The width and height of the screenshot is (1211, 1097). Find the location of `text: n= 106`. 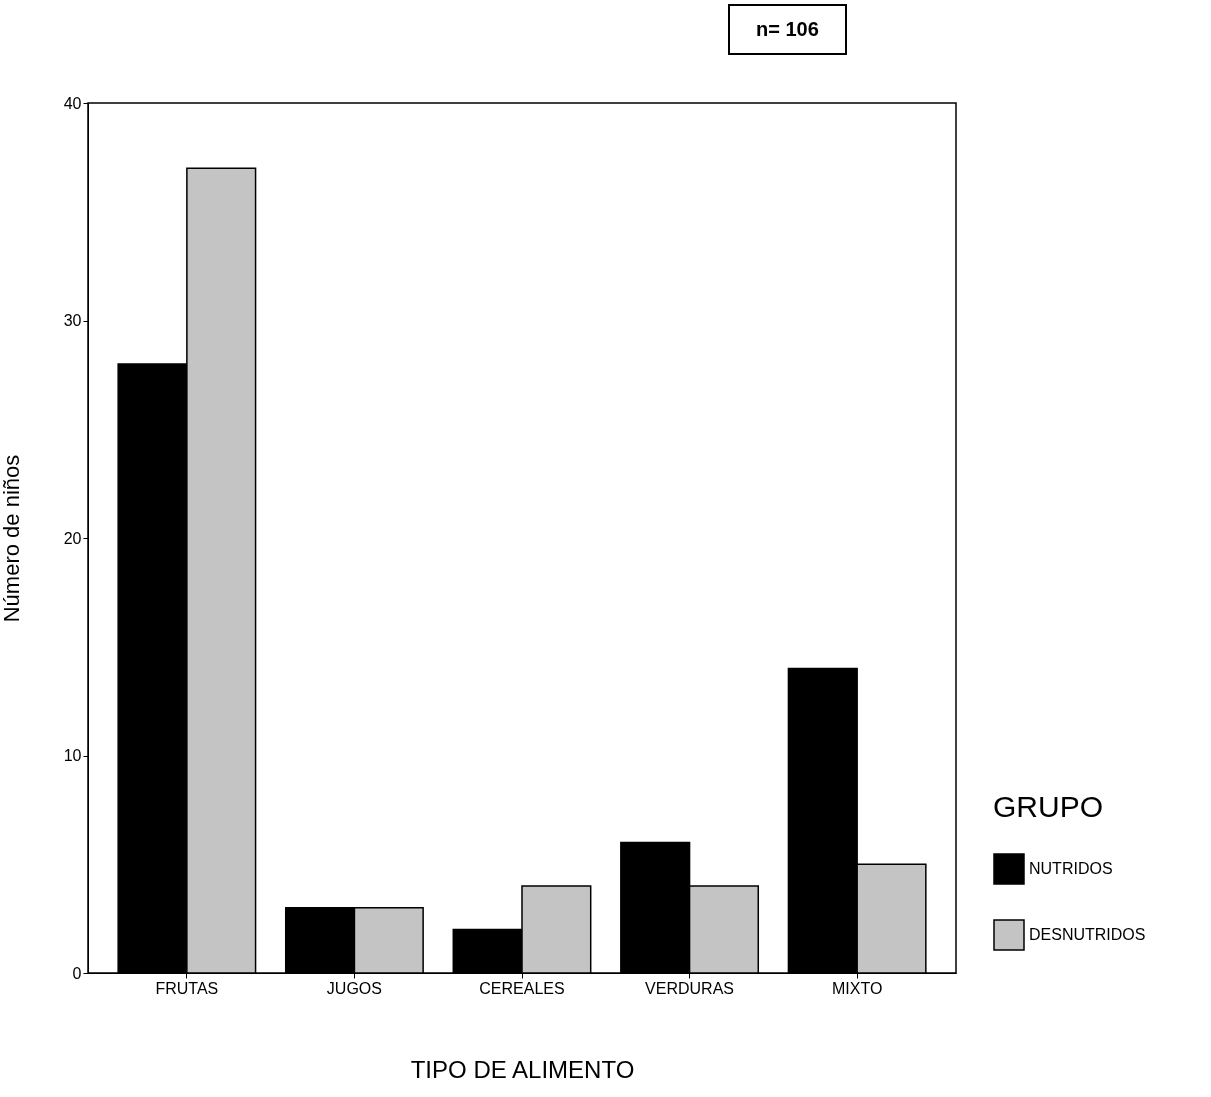

text: n= 106 is located at coordinates (787, 29).